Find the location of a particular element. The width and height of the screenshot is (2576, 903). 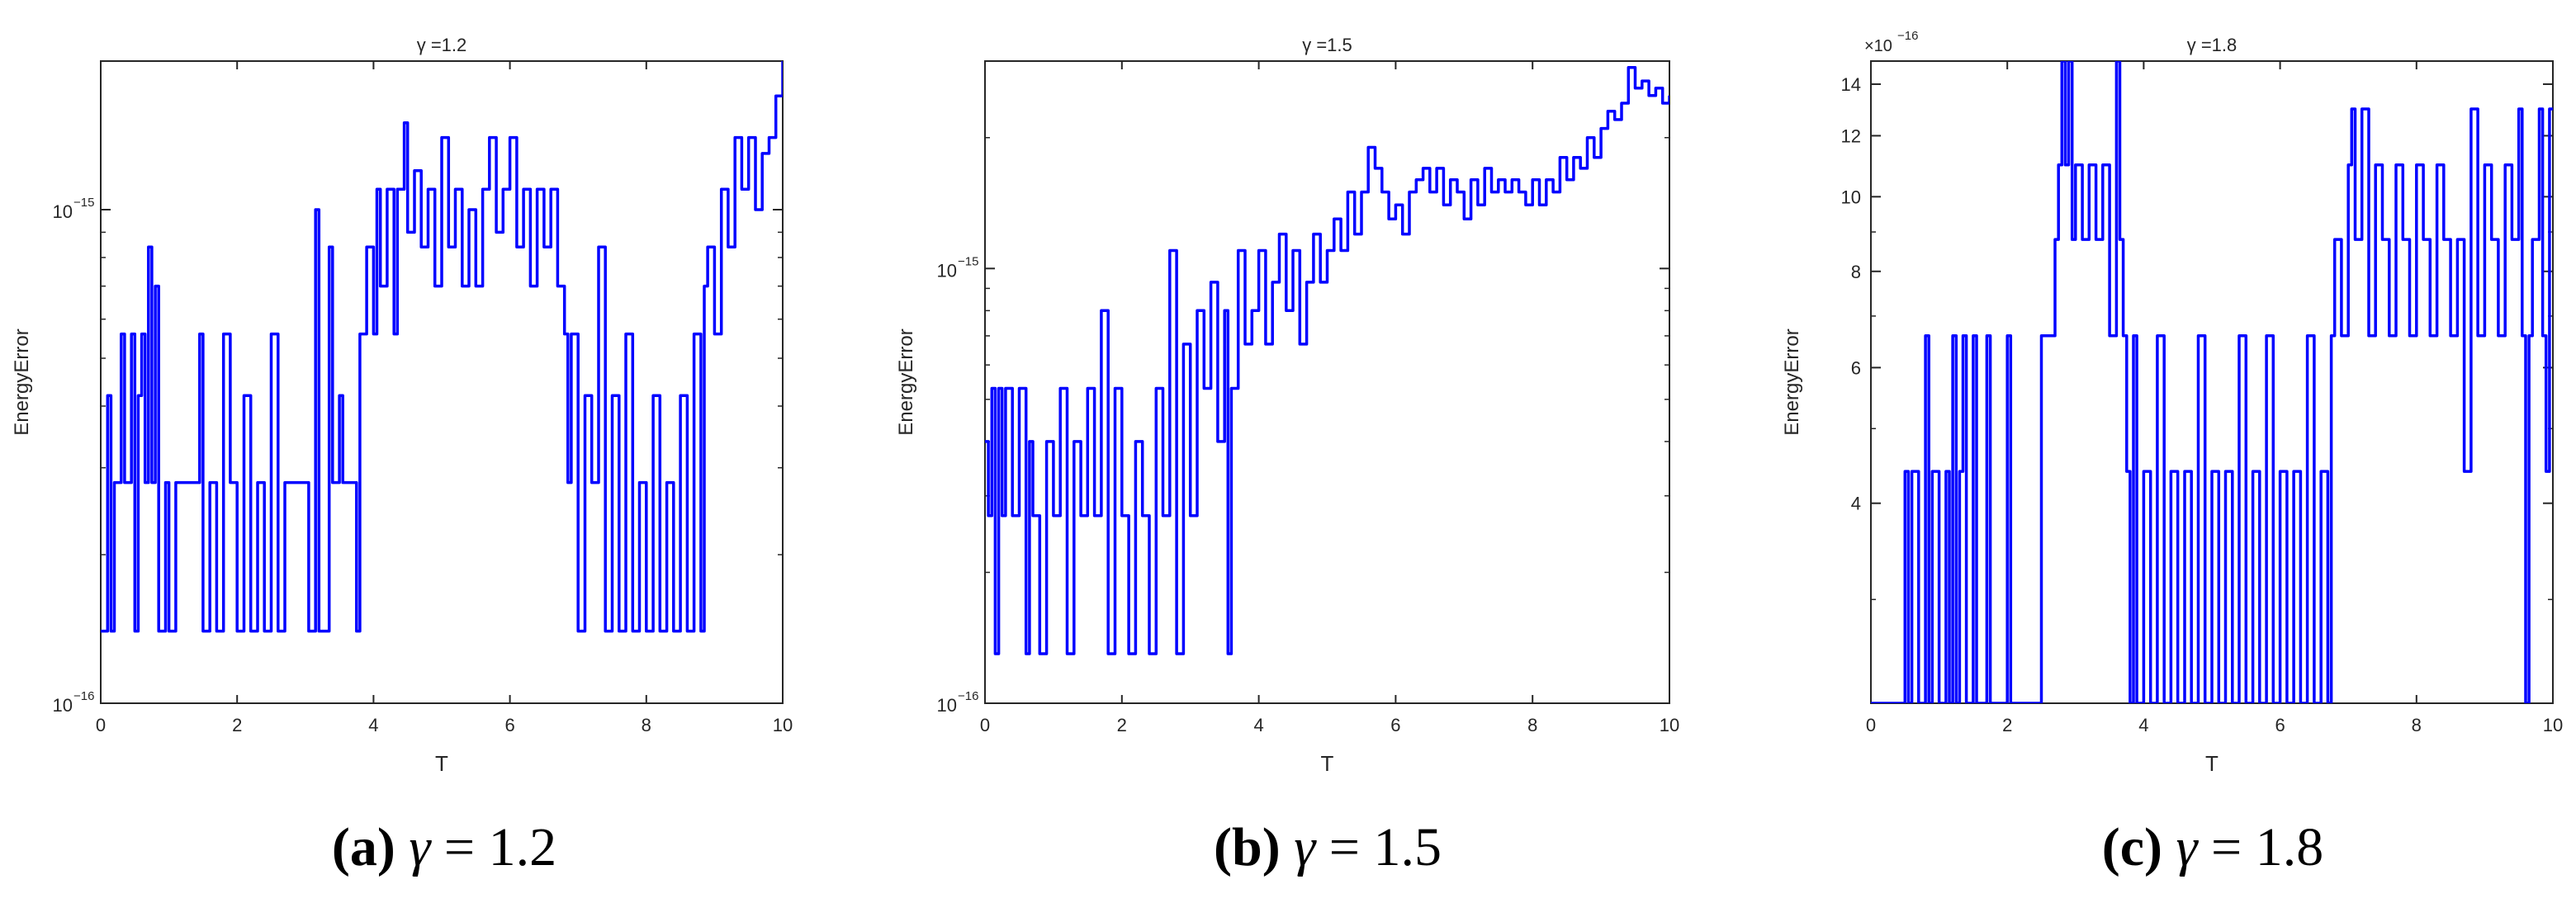

panel-caption: (a) γ = 1.2 is located at coordinates (444, 847).